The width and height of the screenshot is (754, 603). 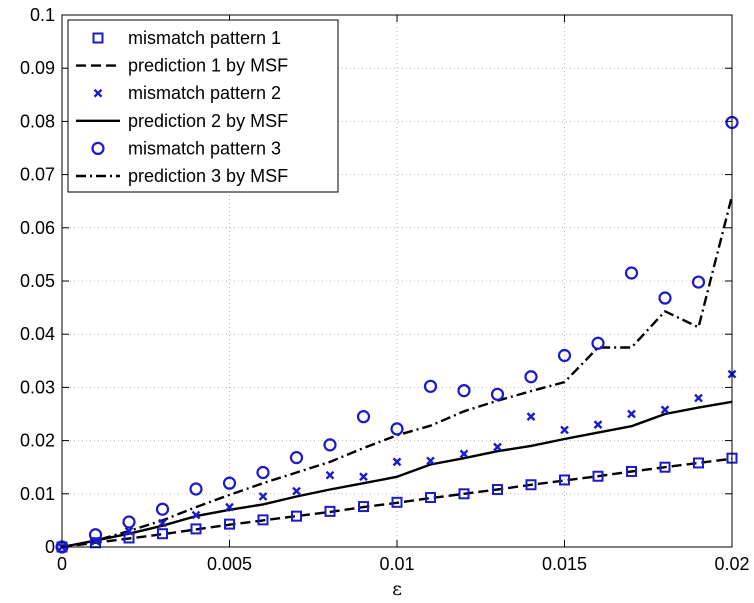 What do you see at coordinates (37, 121) in the screenshot?
I see `y-tick-label: 0.08` at bounding box center [37, 121].